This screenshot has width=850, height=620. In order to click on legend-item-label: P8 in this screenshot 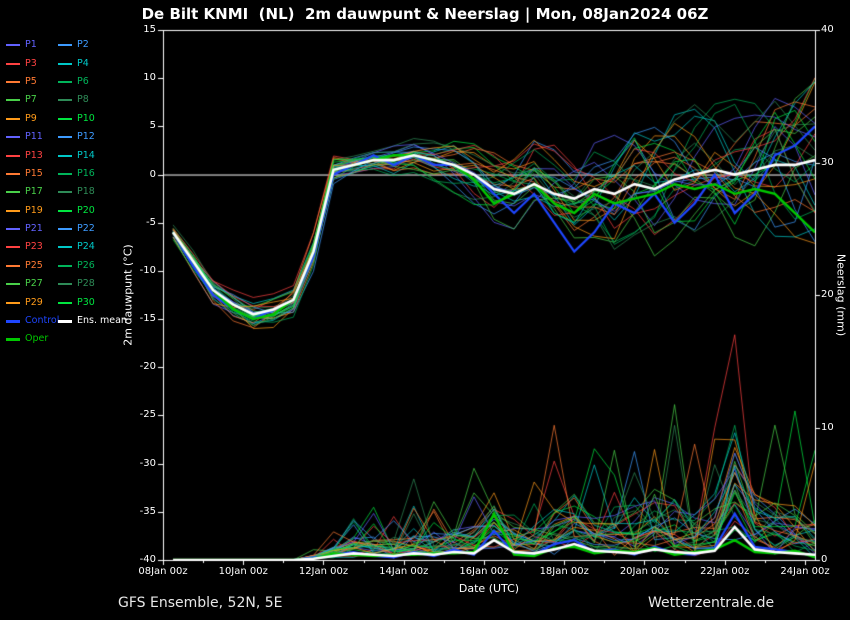, I will do `click(83, 100)`.